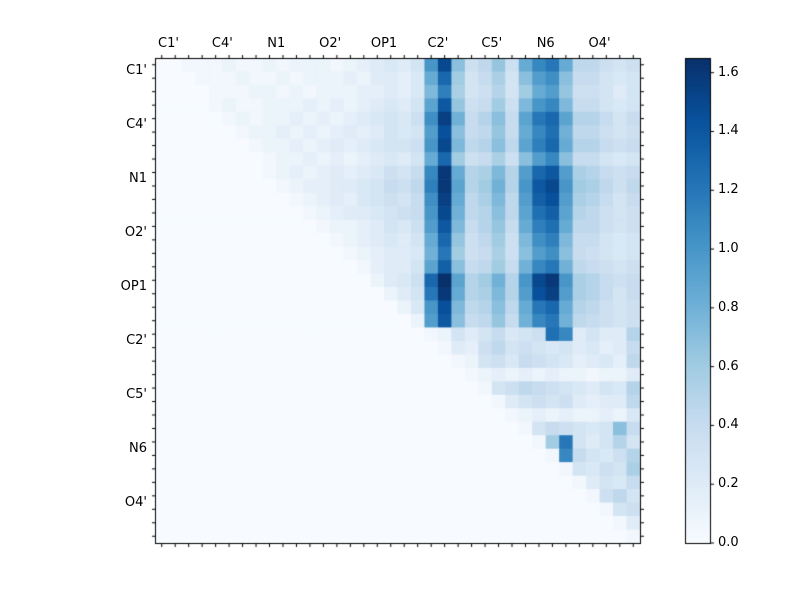 The height and width of the screenshot is (600, 800). What do you see at coordinates (384, 43) in the screenshot?
I see `x-tick-label: OP1` at bounding box center [384, 43].